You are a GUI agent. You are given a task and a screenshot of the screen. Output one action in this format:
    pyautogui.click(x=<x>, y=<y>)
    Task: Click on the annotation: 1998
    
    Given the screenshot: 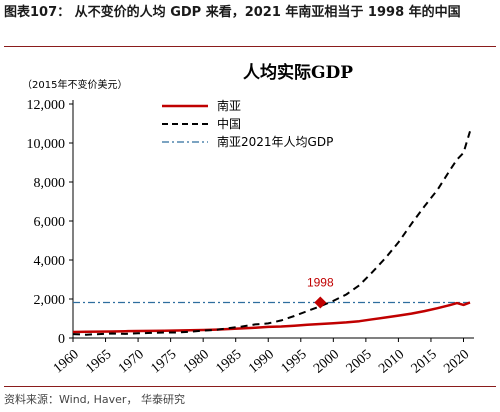 What is the action you would take?
    pyautogui.click(x=320, y=292)
    